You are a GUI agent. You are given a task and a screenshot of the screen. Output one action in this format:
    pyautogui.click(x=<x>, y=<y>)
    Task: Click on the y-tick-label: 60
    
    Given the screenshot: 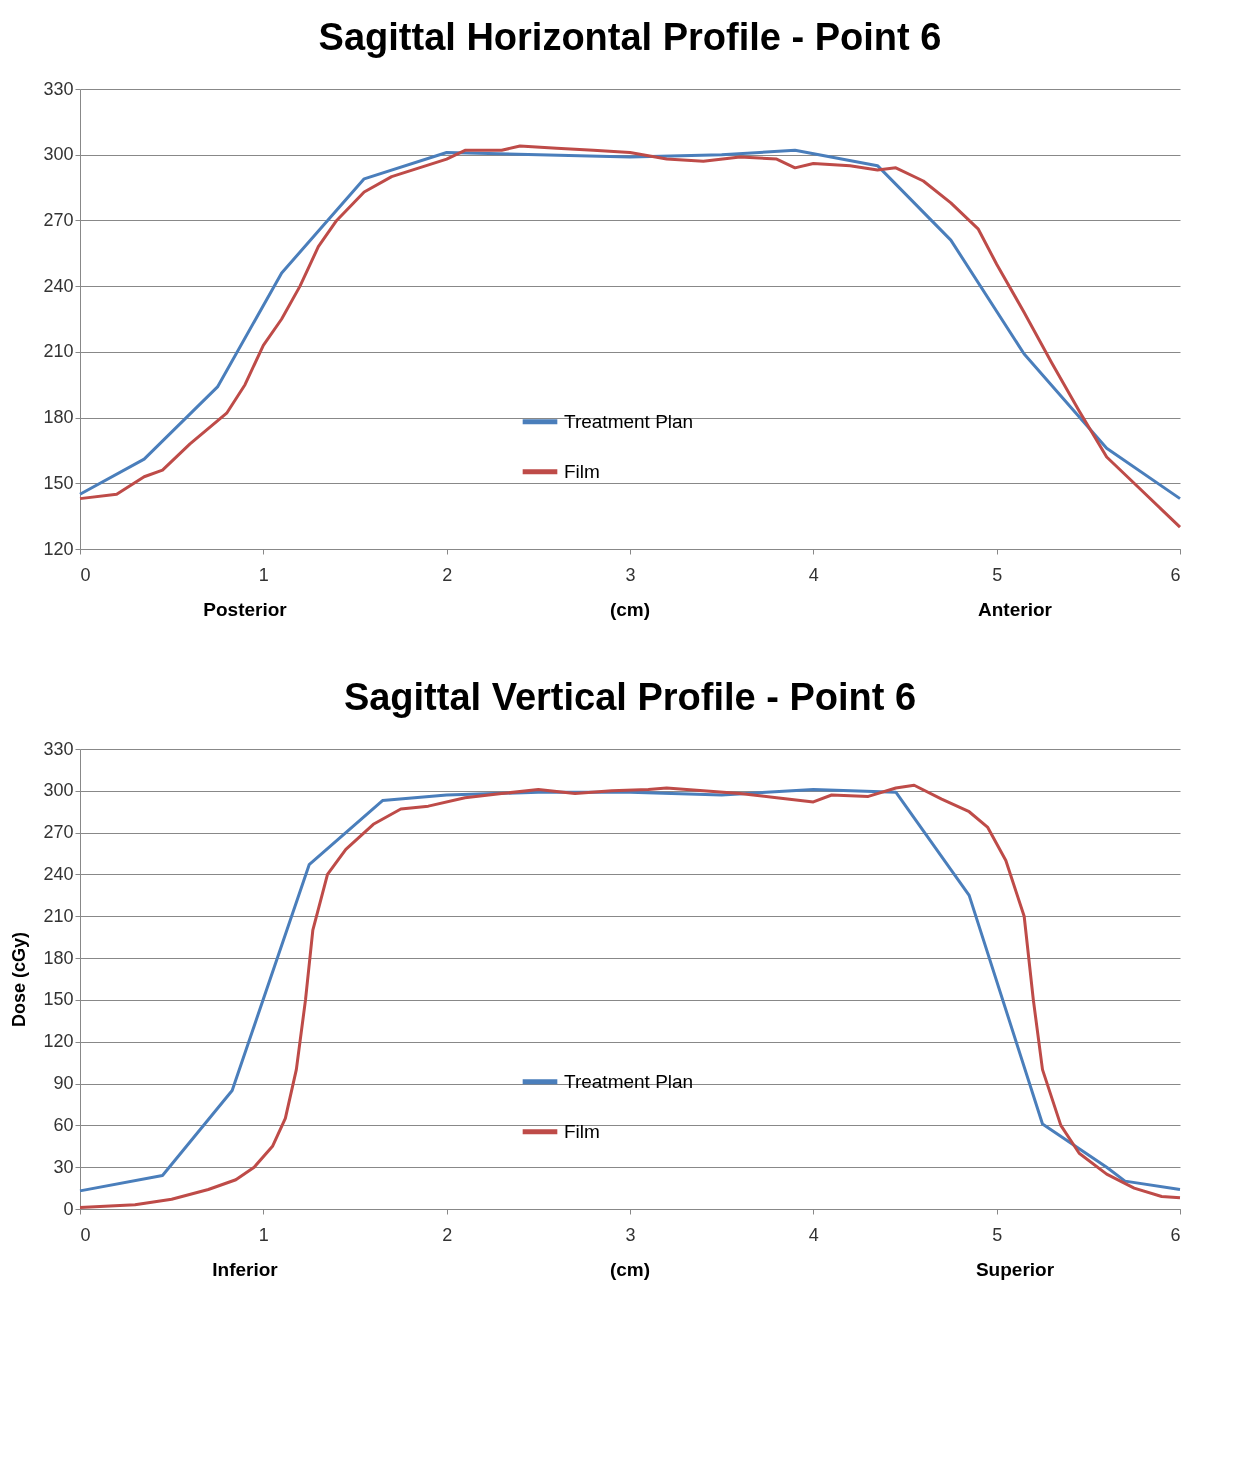 What is the action you would take?
    pyautogui.click(x=63, y=1124)
    